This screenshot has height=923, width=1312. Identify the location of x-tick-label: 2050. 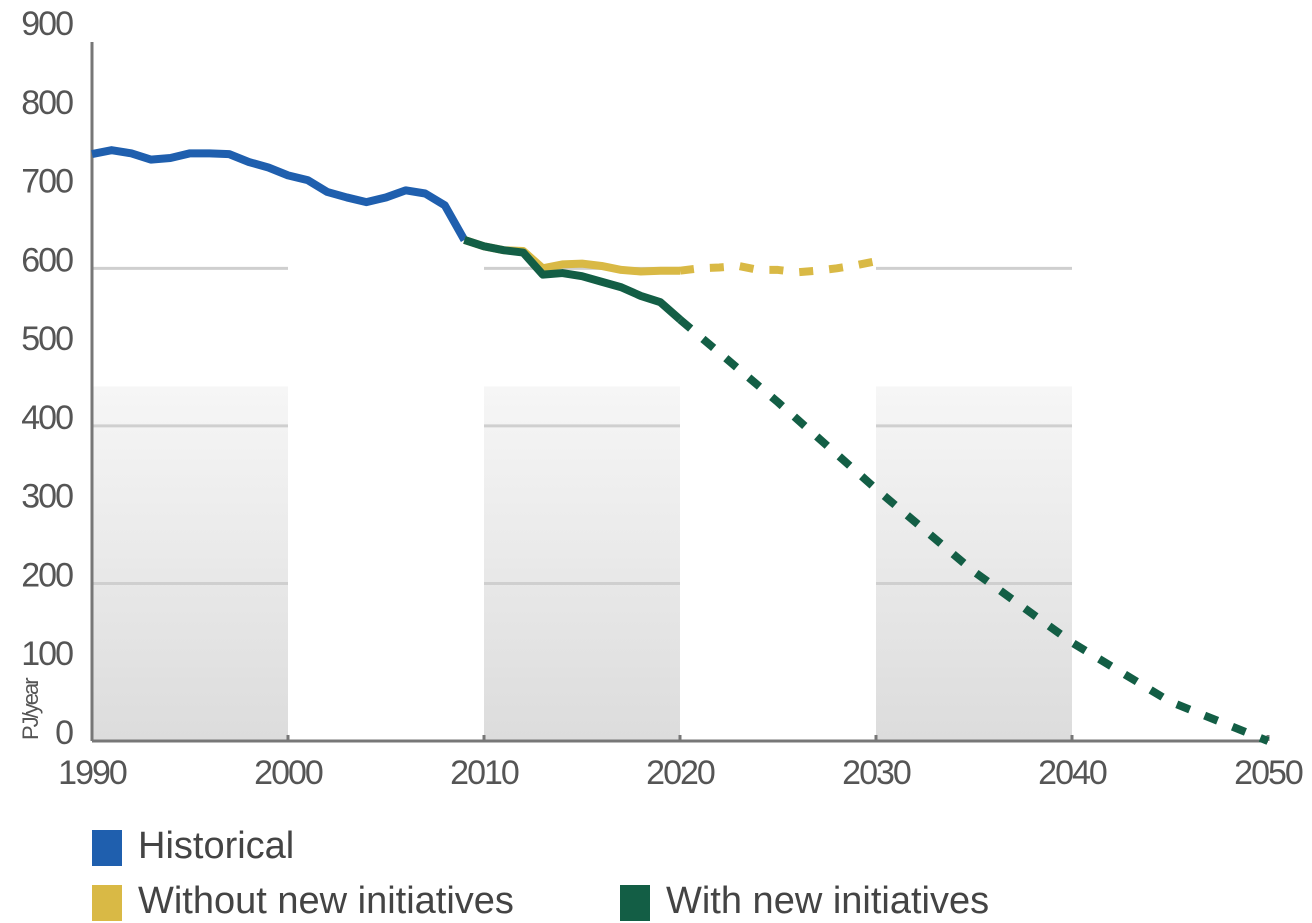
(1268, 773).